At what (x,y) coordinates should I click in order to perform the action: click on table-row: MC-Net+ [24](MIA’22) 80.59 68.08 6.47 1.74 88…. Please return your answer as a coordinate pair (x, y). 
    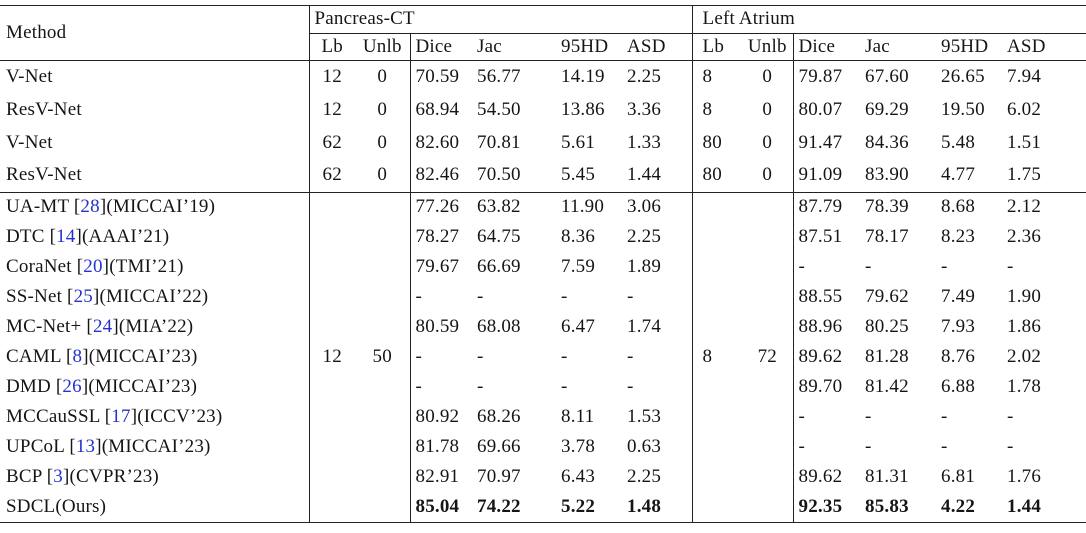
    Looking at the image, I should click on (543, 327).